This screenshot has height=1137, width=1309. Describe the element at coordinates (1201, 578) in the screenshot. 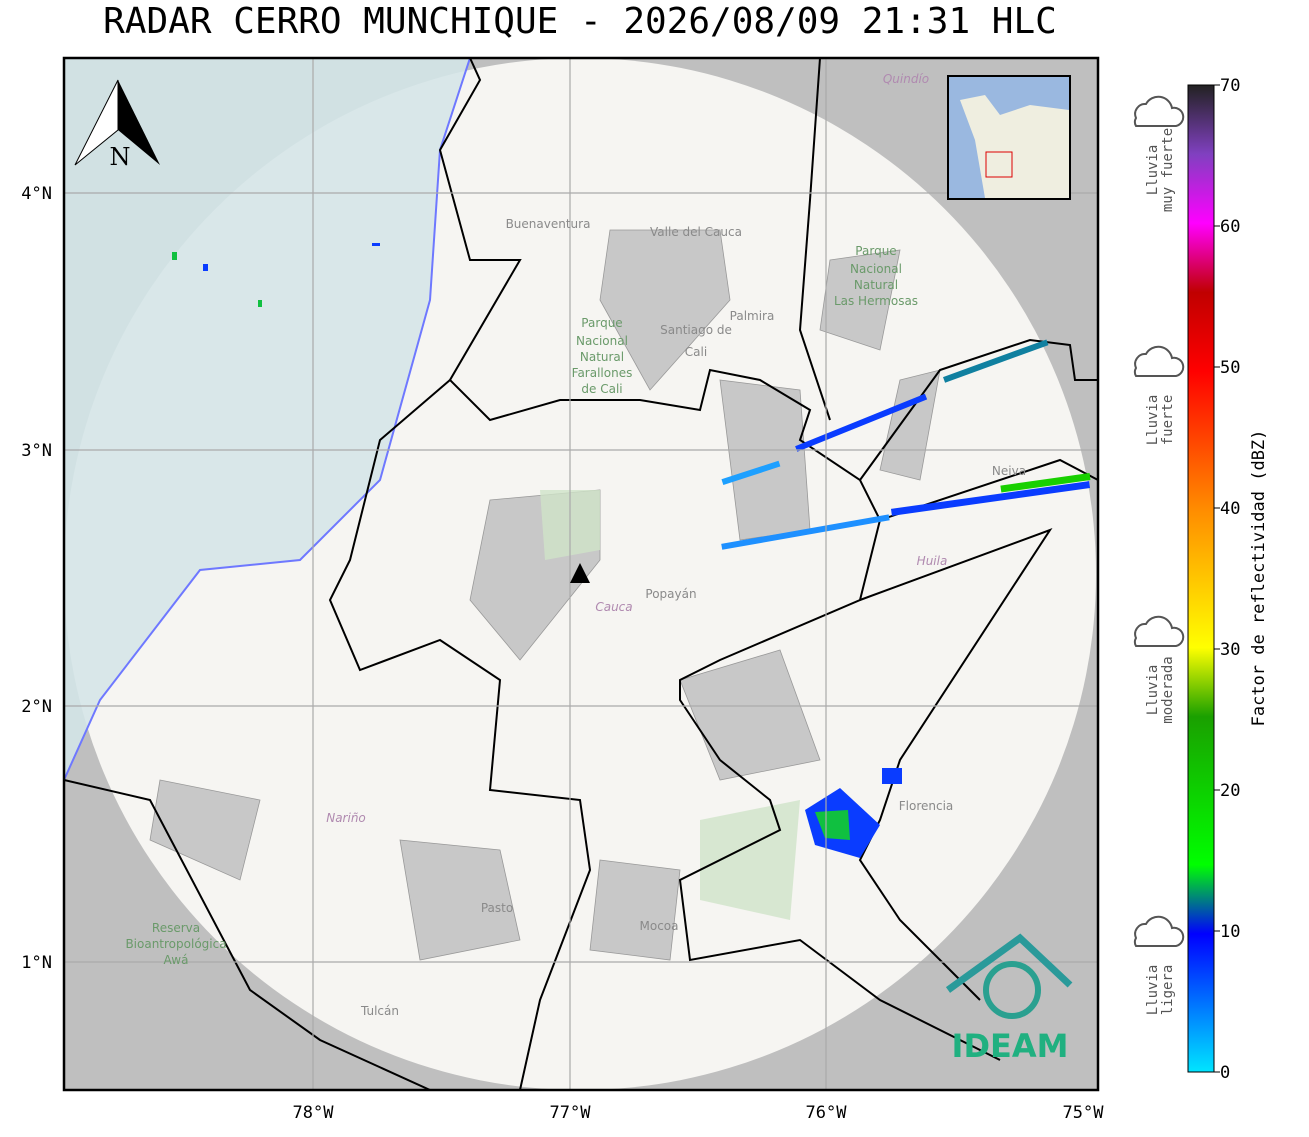

I see `colorbar` at that location.